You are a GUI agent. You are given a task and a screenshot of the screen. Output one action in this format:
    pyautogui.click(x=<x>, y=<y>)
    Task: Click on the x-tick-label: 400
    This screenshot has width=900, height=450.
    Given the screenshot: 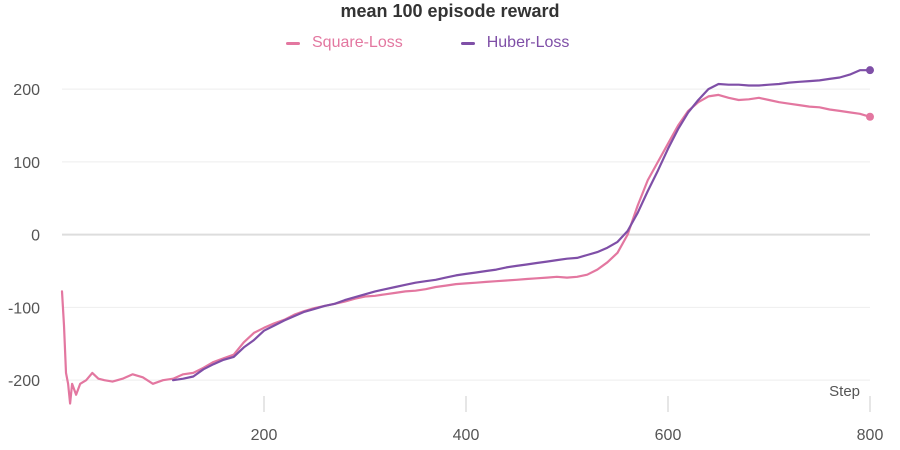 What is the action you would take?
    pyautogui.click(x=466, y=435)
    